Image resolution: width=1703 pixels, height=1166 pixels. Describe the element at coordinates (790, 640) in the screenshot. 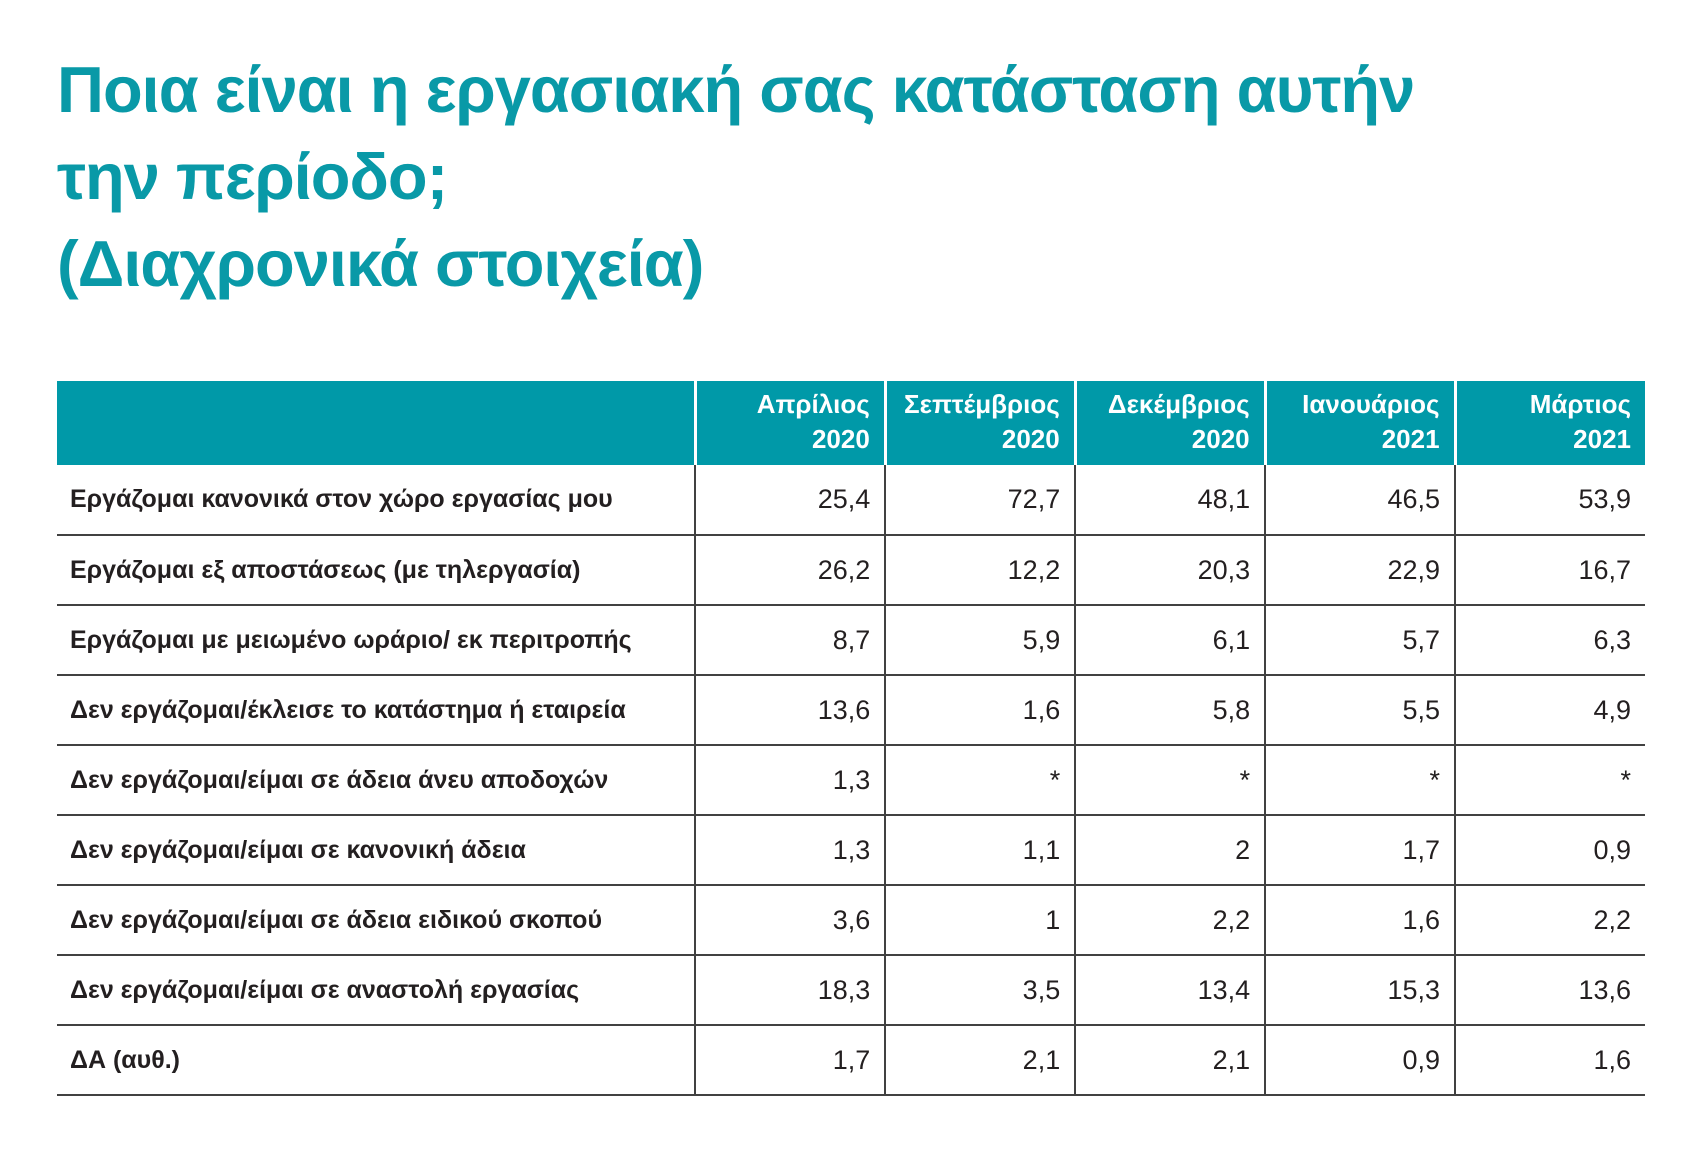

I see `value-cell: 8,7` at that location.